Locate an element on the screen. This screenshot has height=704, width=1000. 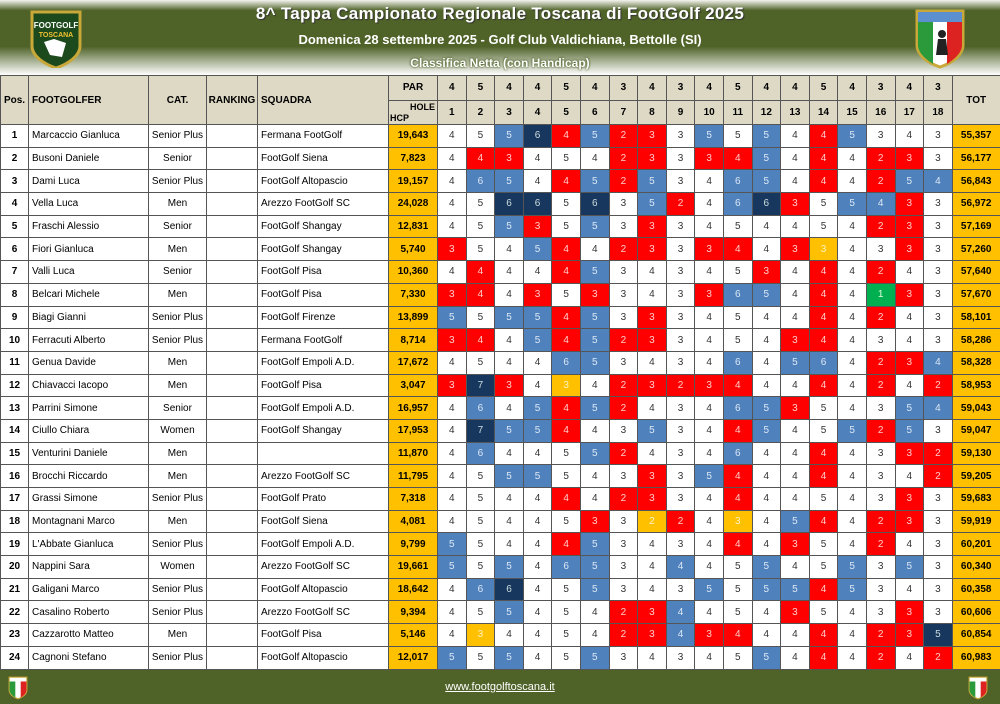
total: 60,854 is located at coordinates (975, 635).